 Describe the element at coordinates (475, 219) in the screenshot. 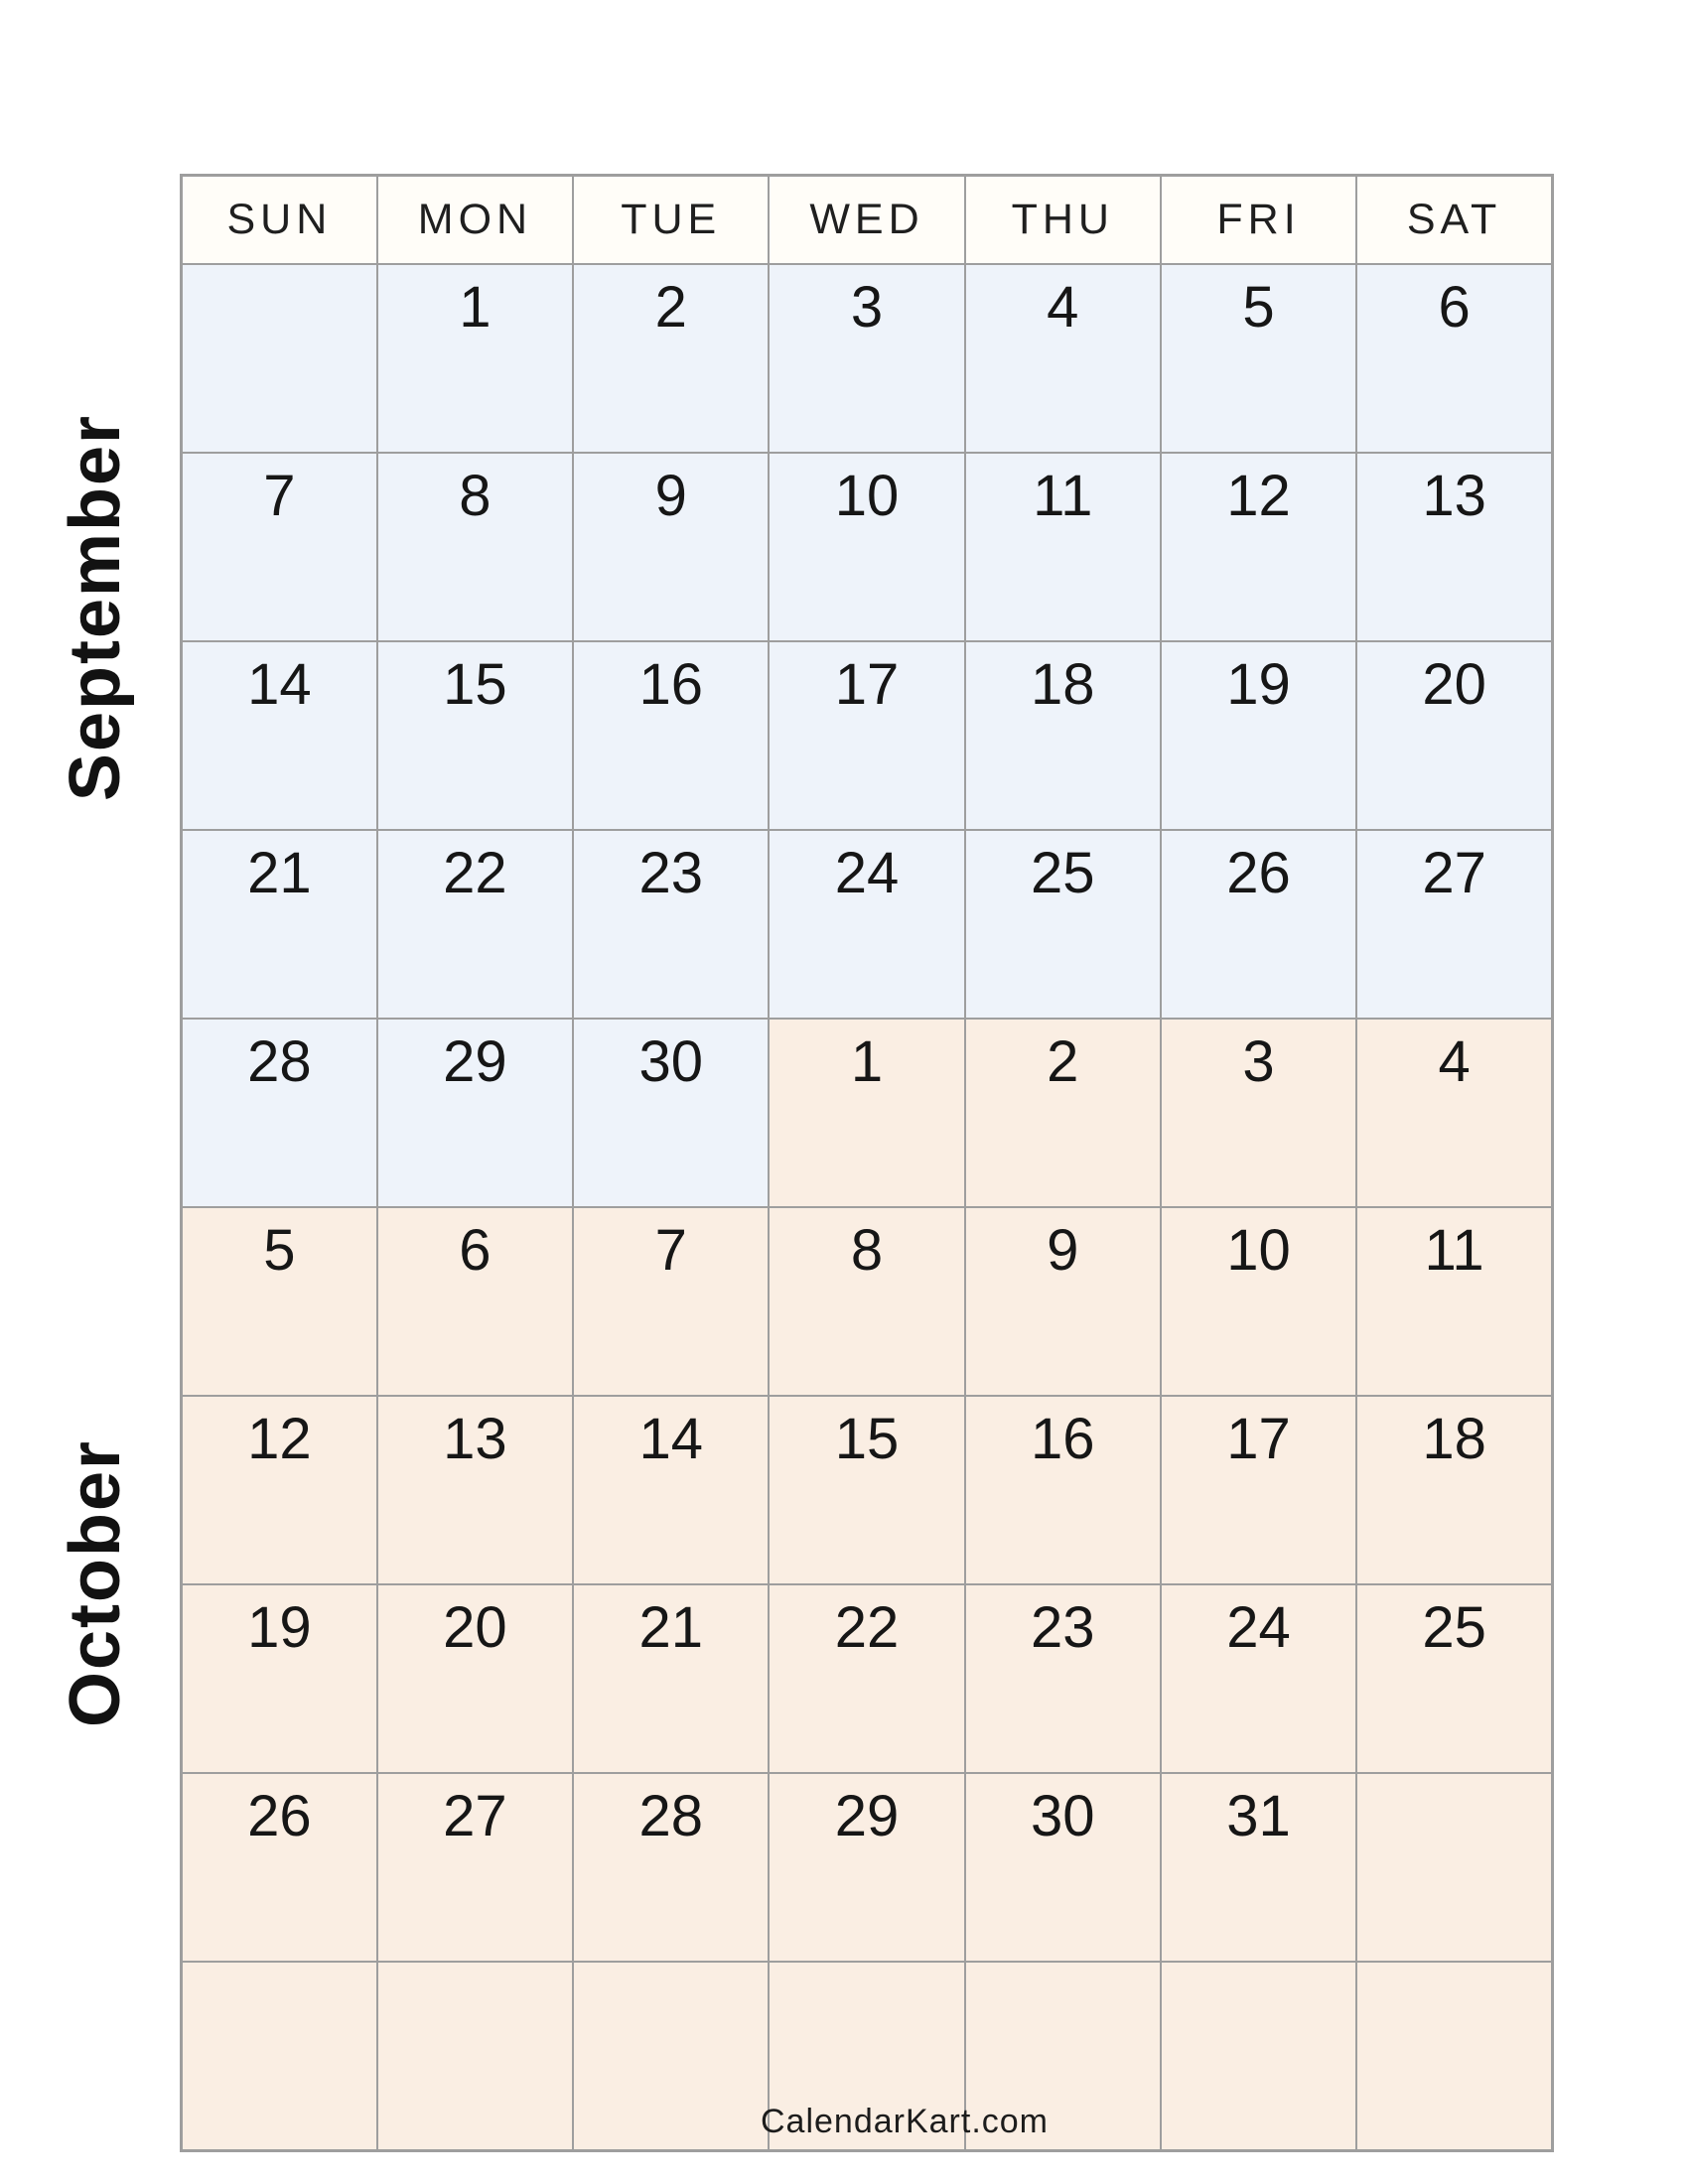

I see `weekday-header: MON` at that location.